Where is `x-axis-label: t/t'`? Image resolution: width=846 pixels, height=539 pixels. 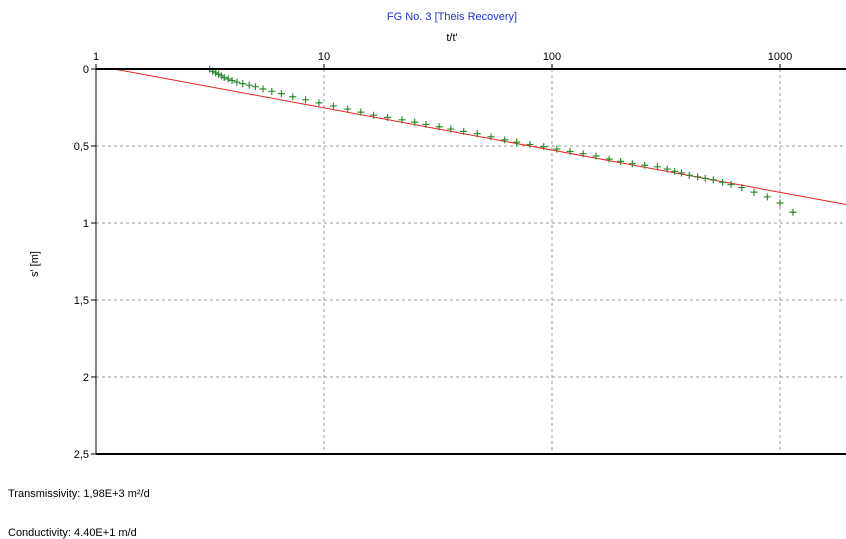
x-axis-label: t/t' is located at coordinates (451, 38).